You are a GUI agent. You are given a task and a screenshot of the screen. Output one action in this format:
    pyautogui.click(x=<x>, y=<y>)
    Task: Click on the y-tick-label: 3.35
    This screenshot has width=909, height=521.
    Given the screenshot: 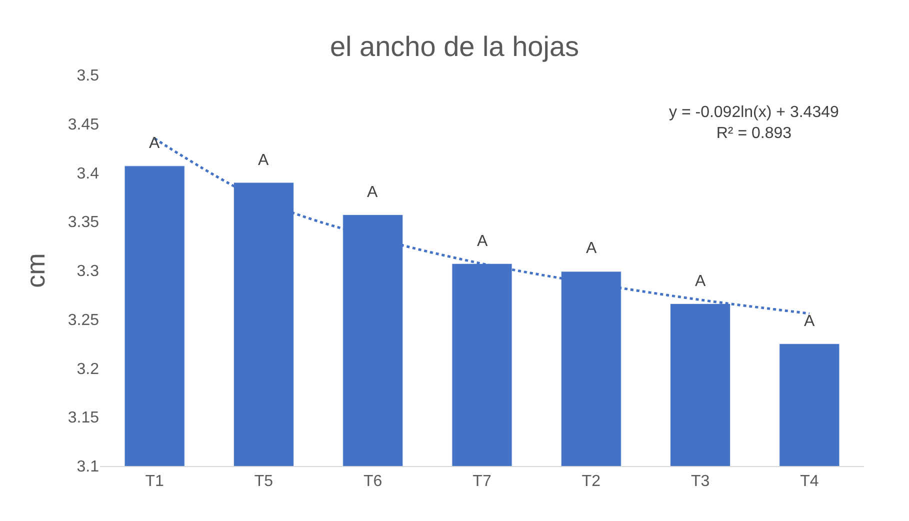 What is the action you would take?
    pyautogui.click(x=84, y=223)
    